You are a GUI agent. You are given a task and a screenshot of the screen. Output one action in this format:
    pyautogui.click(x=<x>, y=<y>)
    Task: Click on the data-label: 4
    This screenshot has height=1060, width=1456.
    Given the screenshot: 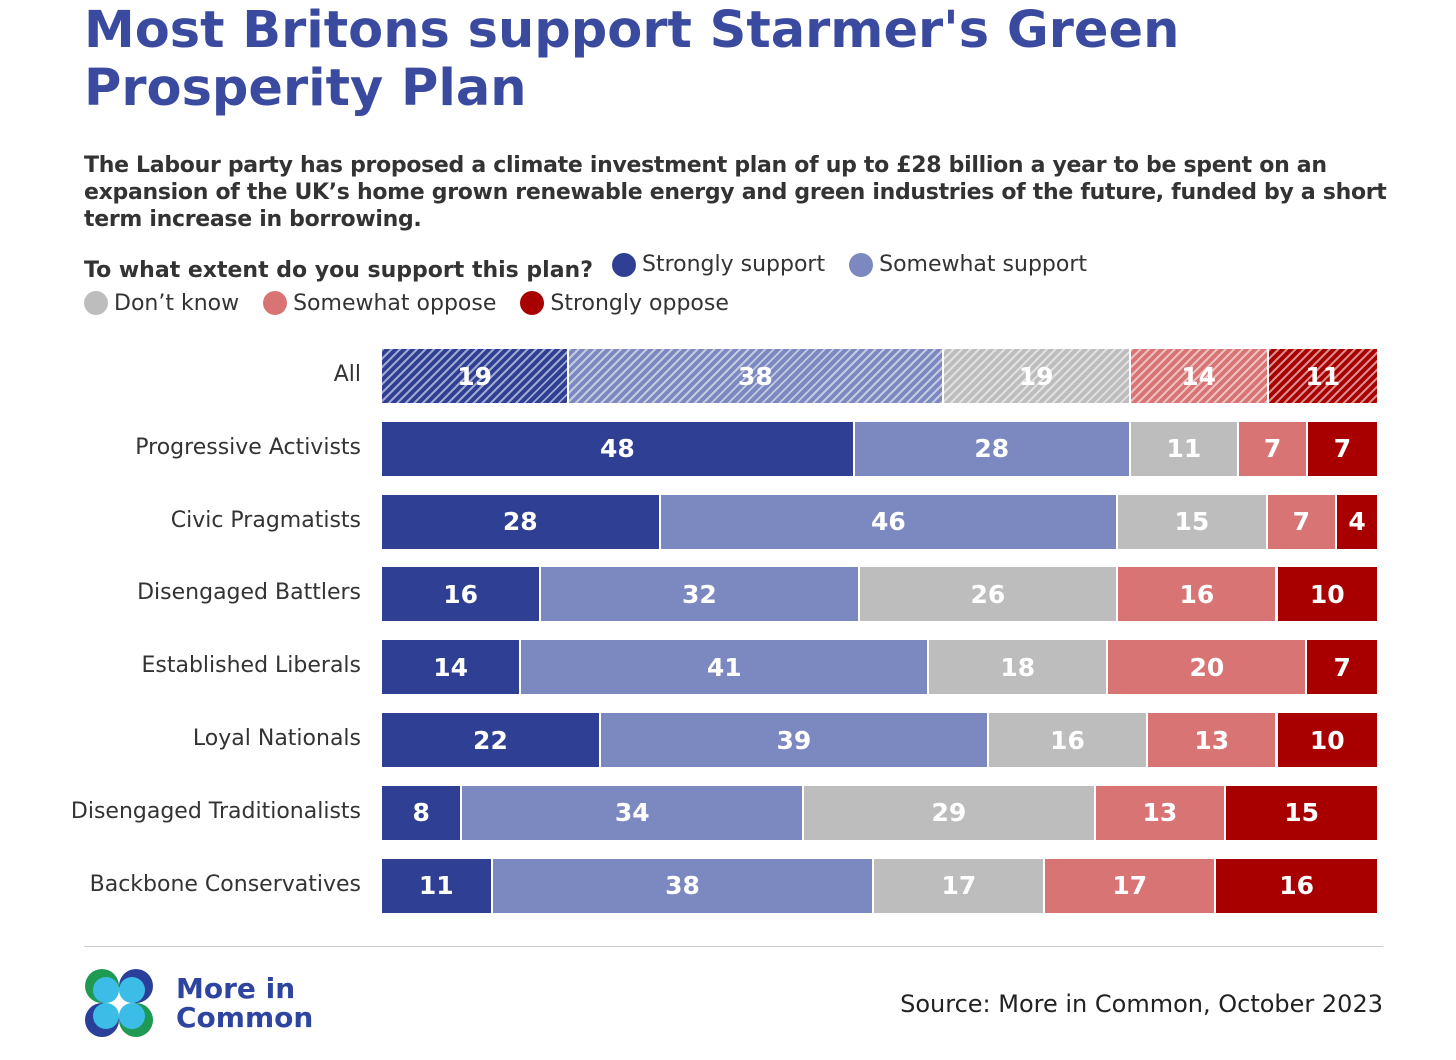 What is the action you would take?
    pyautogui.click(x=1357, y=522)
    